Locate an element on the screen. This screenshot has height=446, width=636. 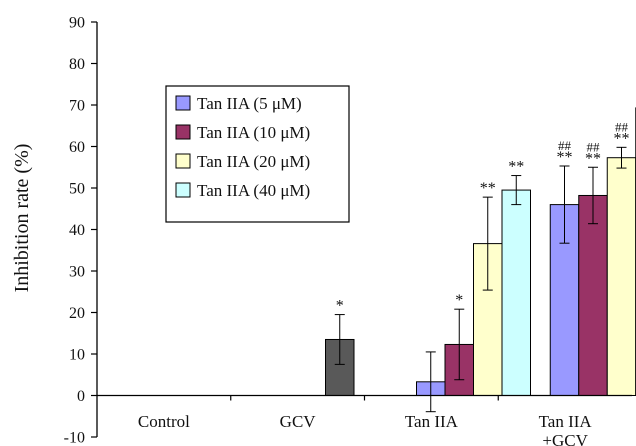
y-tick-label: 30 is located at coordinates (77, 272).